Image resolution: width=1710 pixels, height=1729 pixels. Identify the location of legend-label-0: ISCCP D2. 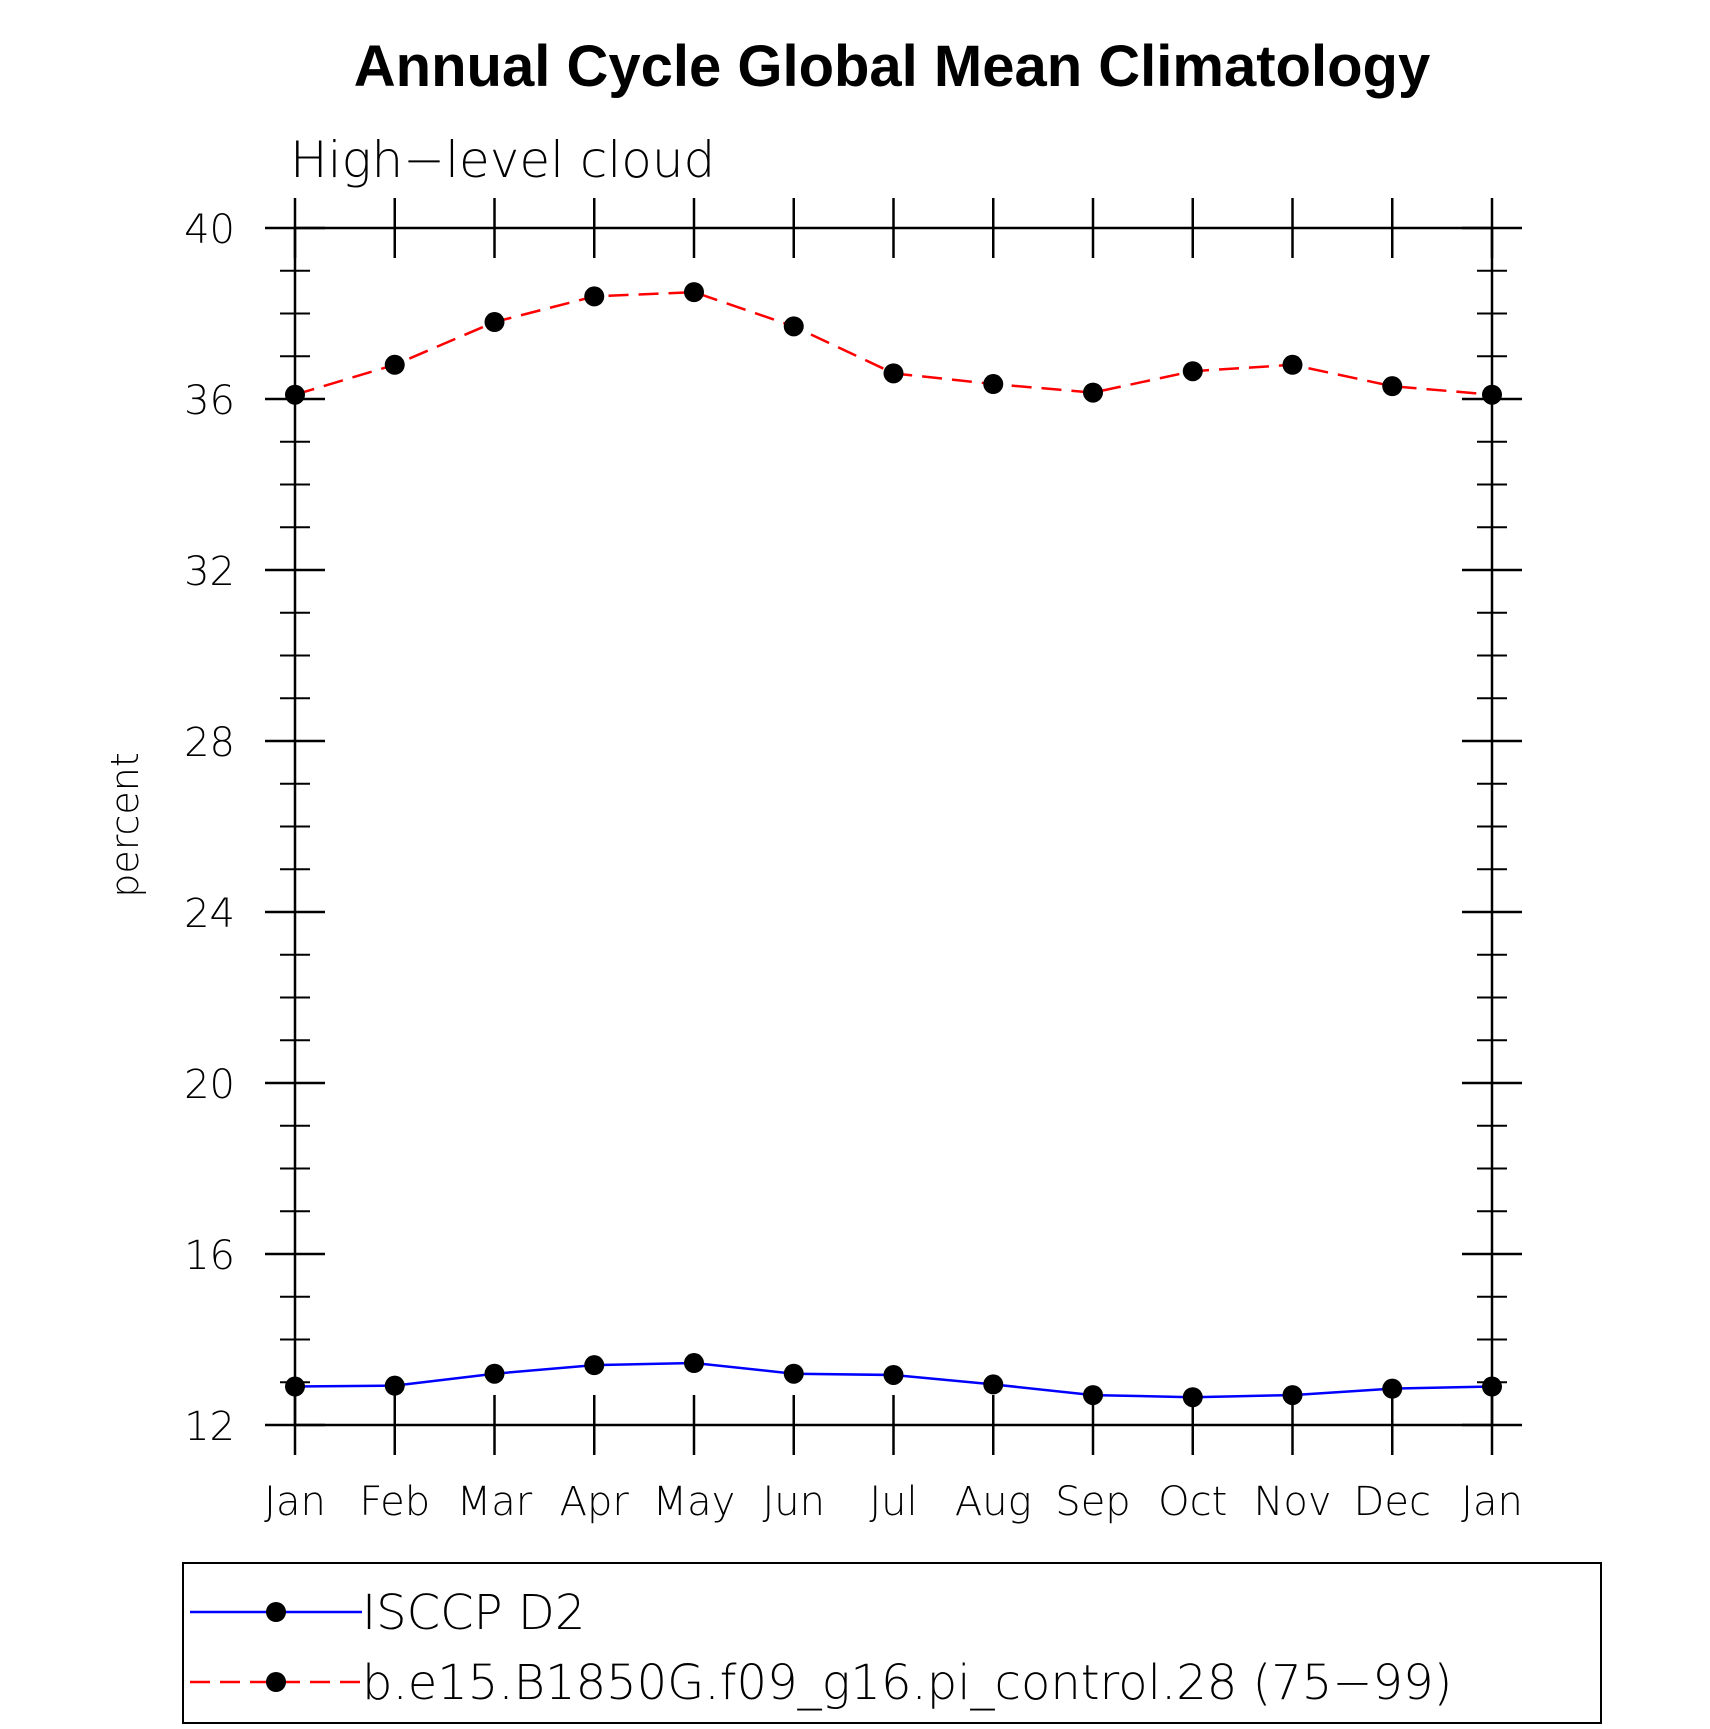
(473, 1613).